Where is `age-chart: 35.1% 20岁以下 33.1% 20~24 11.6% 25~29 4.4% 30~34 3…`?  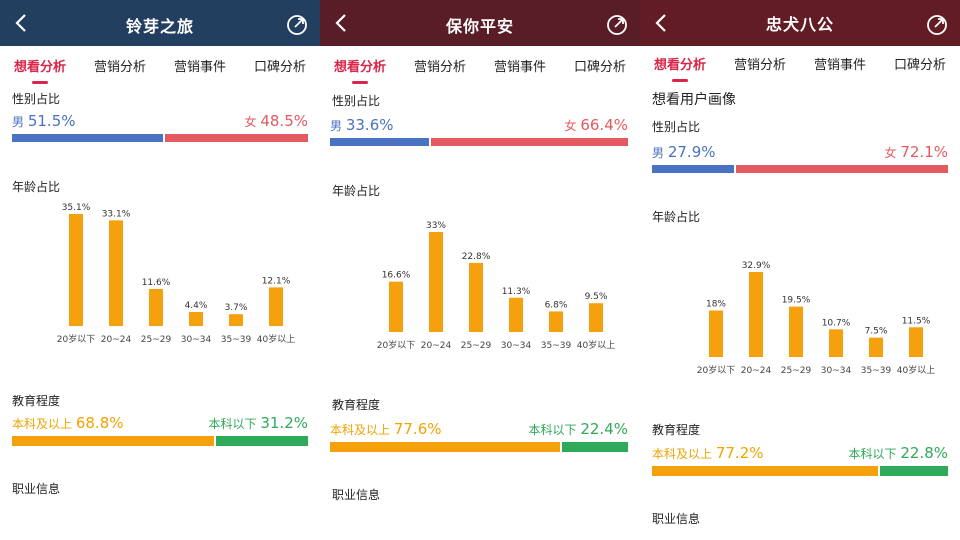
age-chart: 35.1% 20岁以下 33.1% 20~24 11.6% 25~29 4.4% 30~34 3… is located at coordinates (176, 274).